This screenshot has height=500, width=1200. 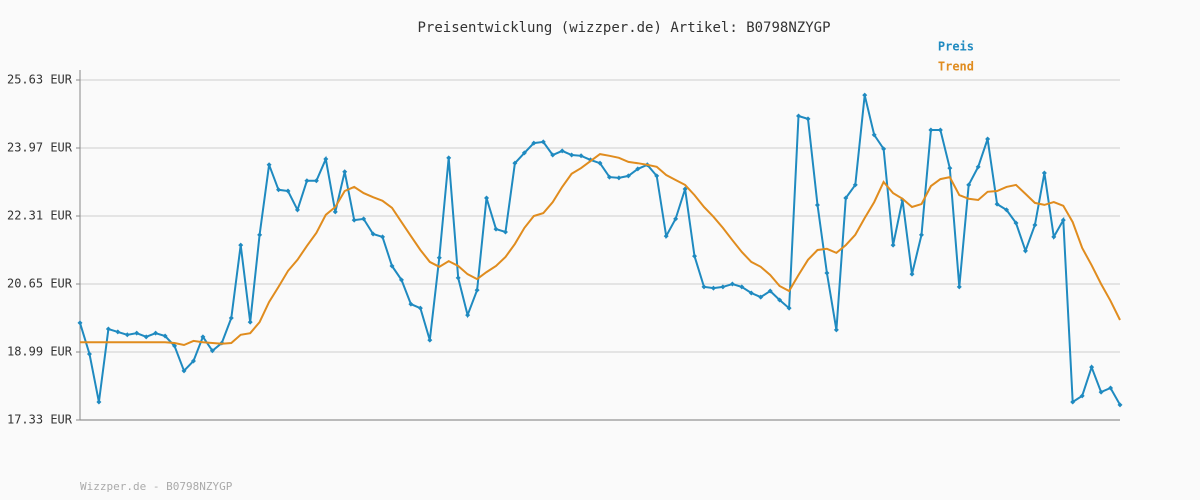 I want to click on y-tick-label: 17.33 EUR, so click(x=40, y=420).